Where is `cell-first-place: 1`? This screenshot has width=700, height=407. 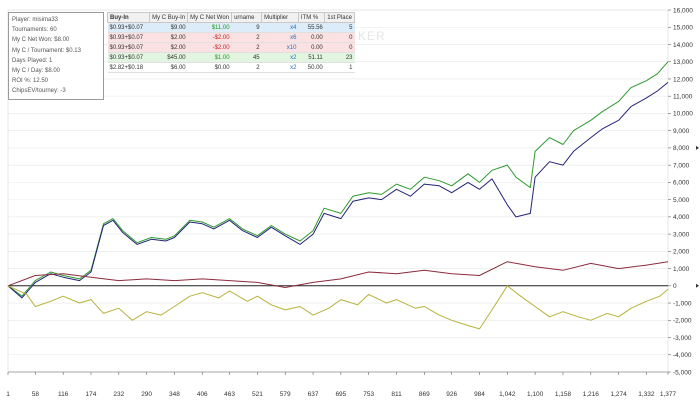
cell-first-place: 1 is located at coordinates (339, 67).